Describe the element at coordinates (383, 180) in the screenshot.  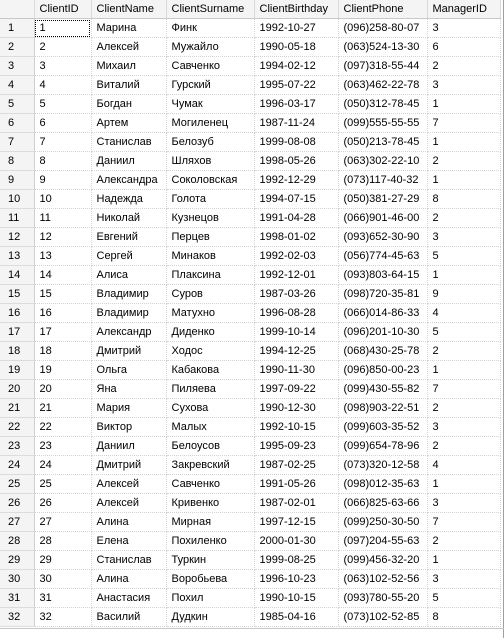
I see `cell-clientphone: (073)117-40-32` at that location.